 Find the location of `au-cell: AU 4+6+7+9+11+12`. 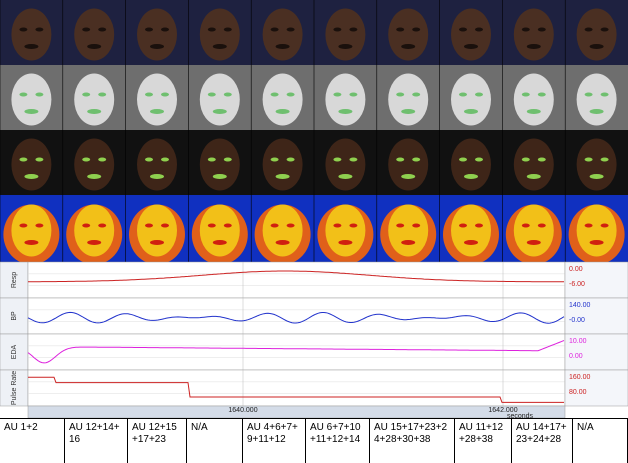

au-cell: AU 4+6+7+9+11+12 is located at coordinates (274, 441).